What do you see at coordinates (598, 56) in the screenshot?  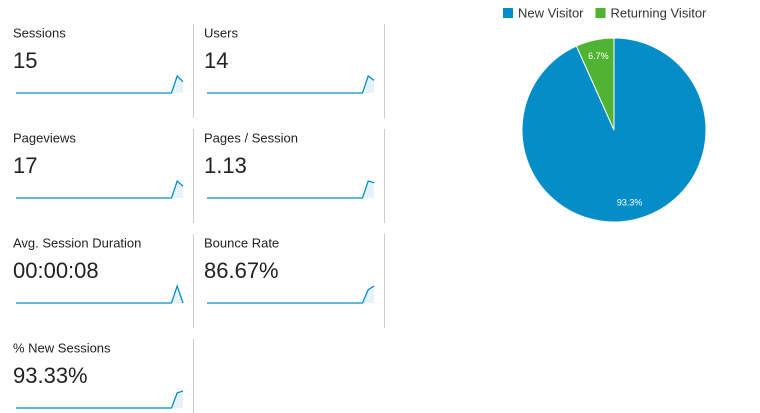 I see `slice-label: 6.7%` at bounding box center [598, 56].